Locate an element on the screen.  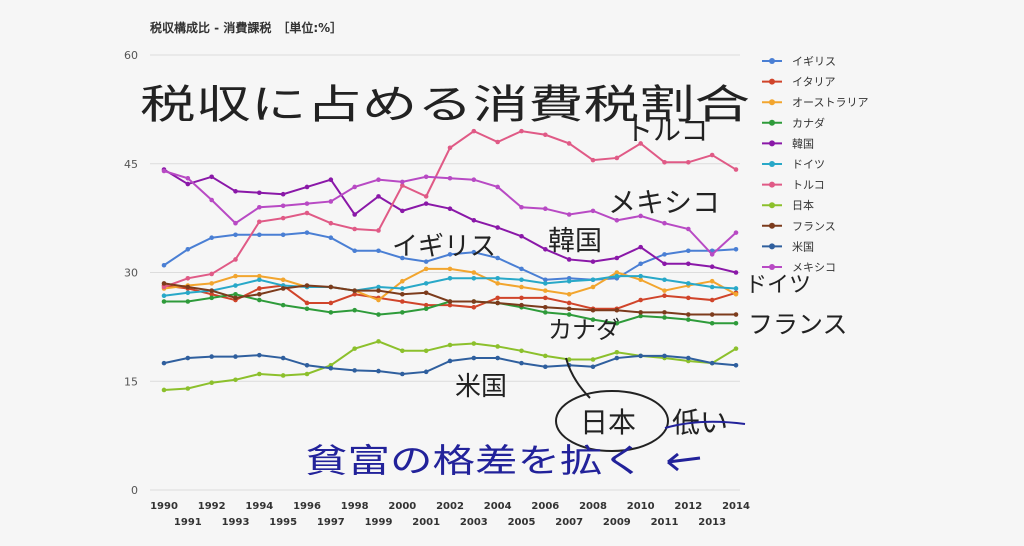
x-tick-label: 1991 is located at coordinates (188, 522).